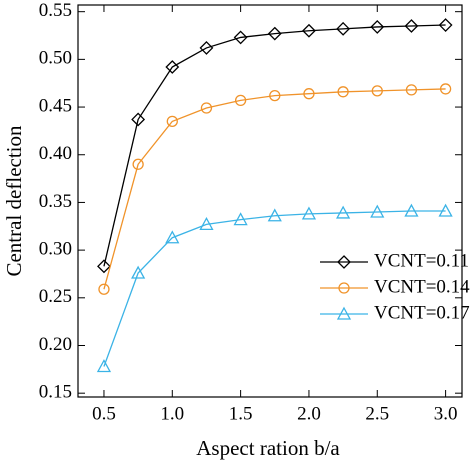 This screenshot has width=474, height=467. I want to click on y-tick-label: 0.55, so click(55, 10).